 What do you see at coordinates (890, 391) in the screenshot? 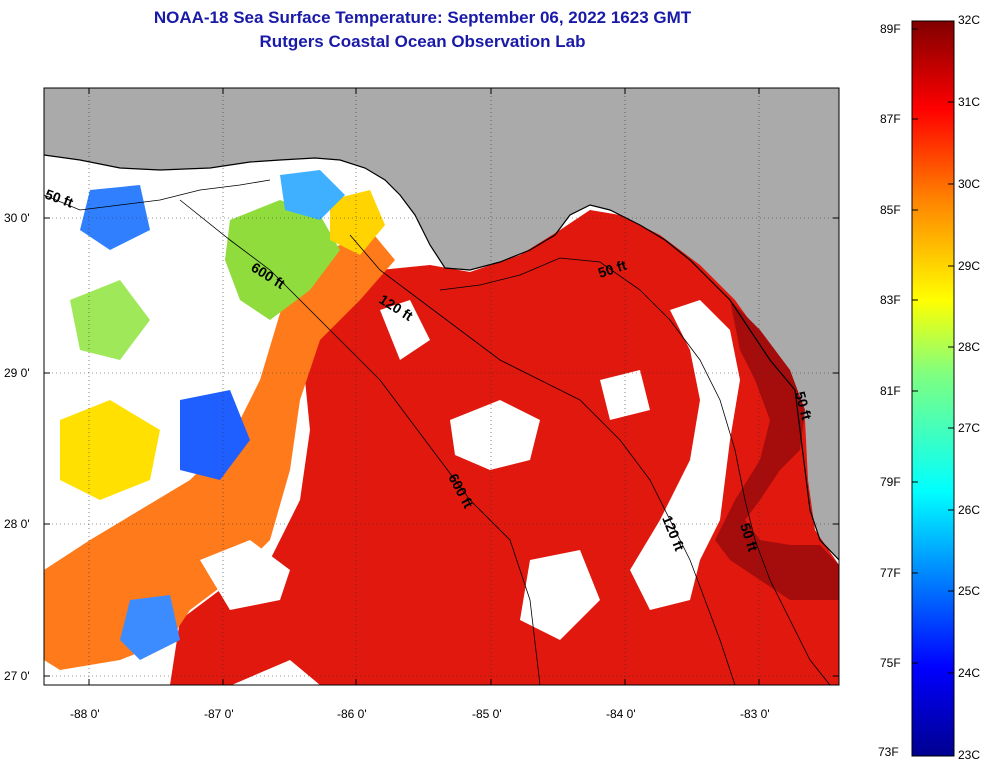
I see `cb-f-81: 81F` at bounding box center [890, 391].